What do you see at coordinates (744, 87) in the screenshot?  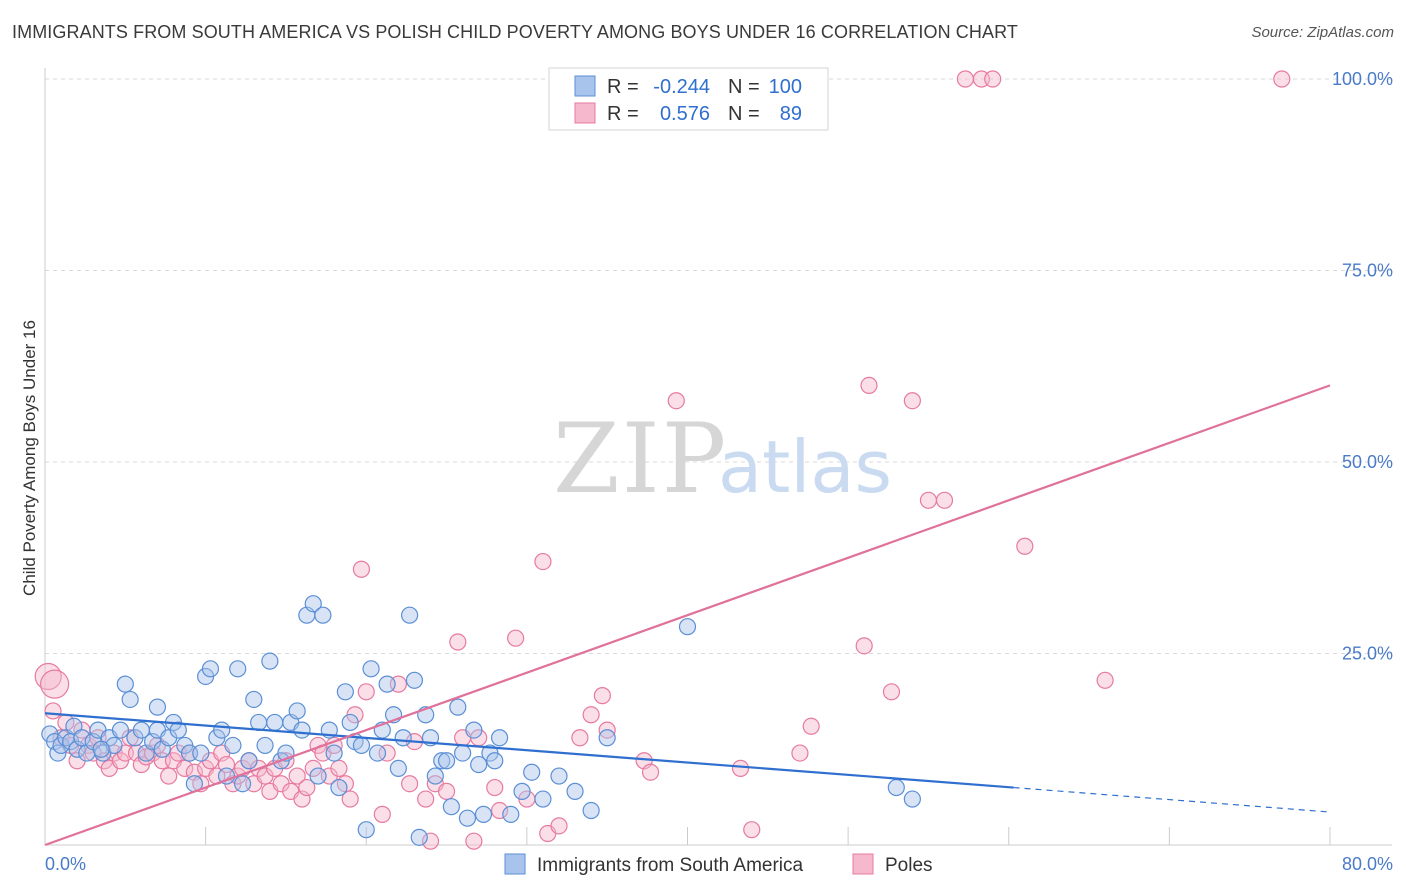 I see `stats-n-label-blue: N =` at bounding box center [744, 87].